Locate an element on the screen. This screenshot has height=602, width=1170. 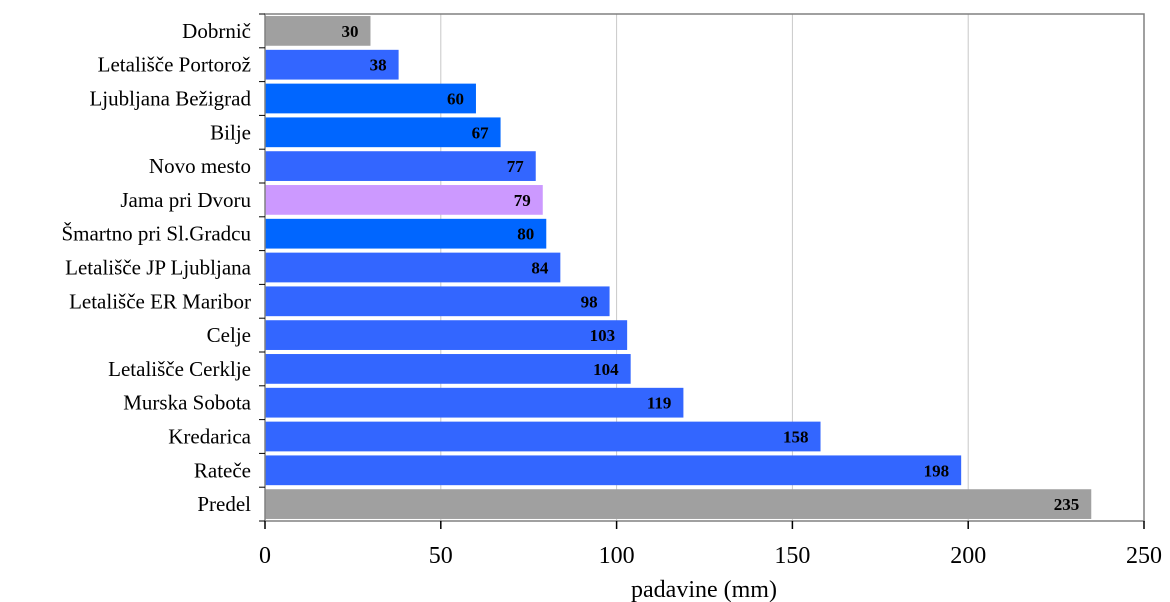
category-label: Dobrnič is located at coordinates (216, 31).